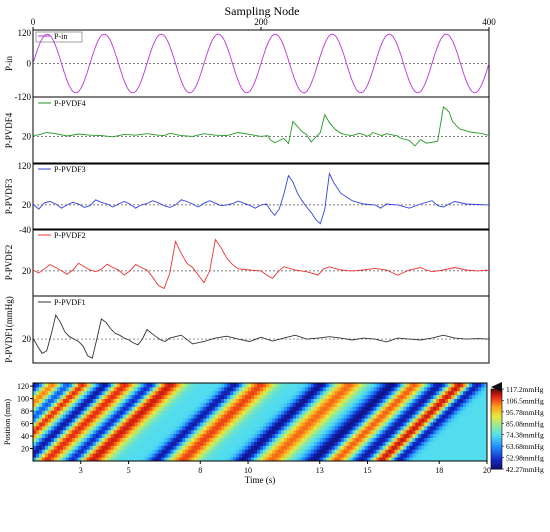 Image resolution: width=550 pixels, height=532 pixels. I want to click on colorbar-label: 74.38mmHg, so click(525, 435).